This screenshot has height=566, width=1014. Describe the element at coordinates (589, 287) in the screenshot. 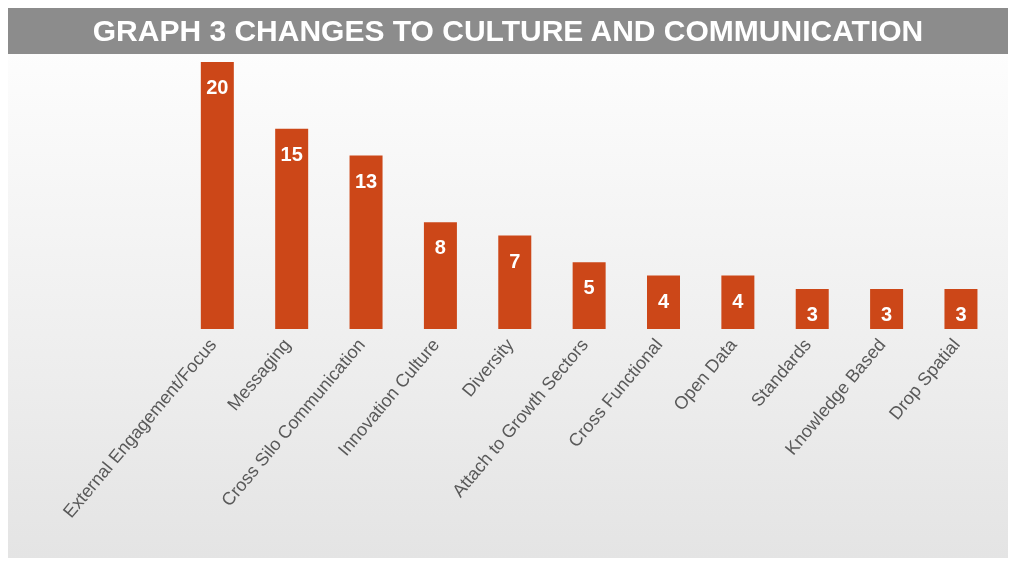

I see `data-label: 5` at that location.